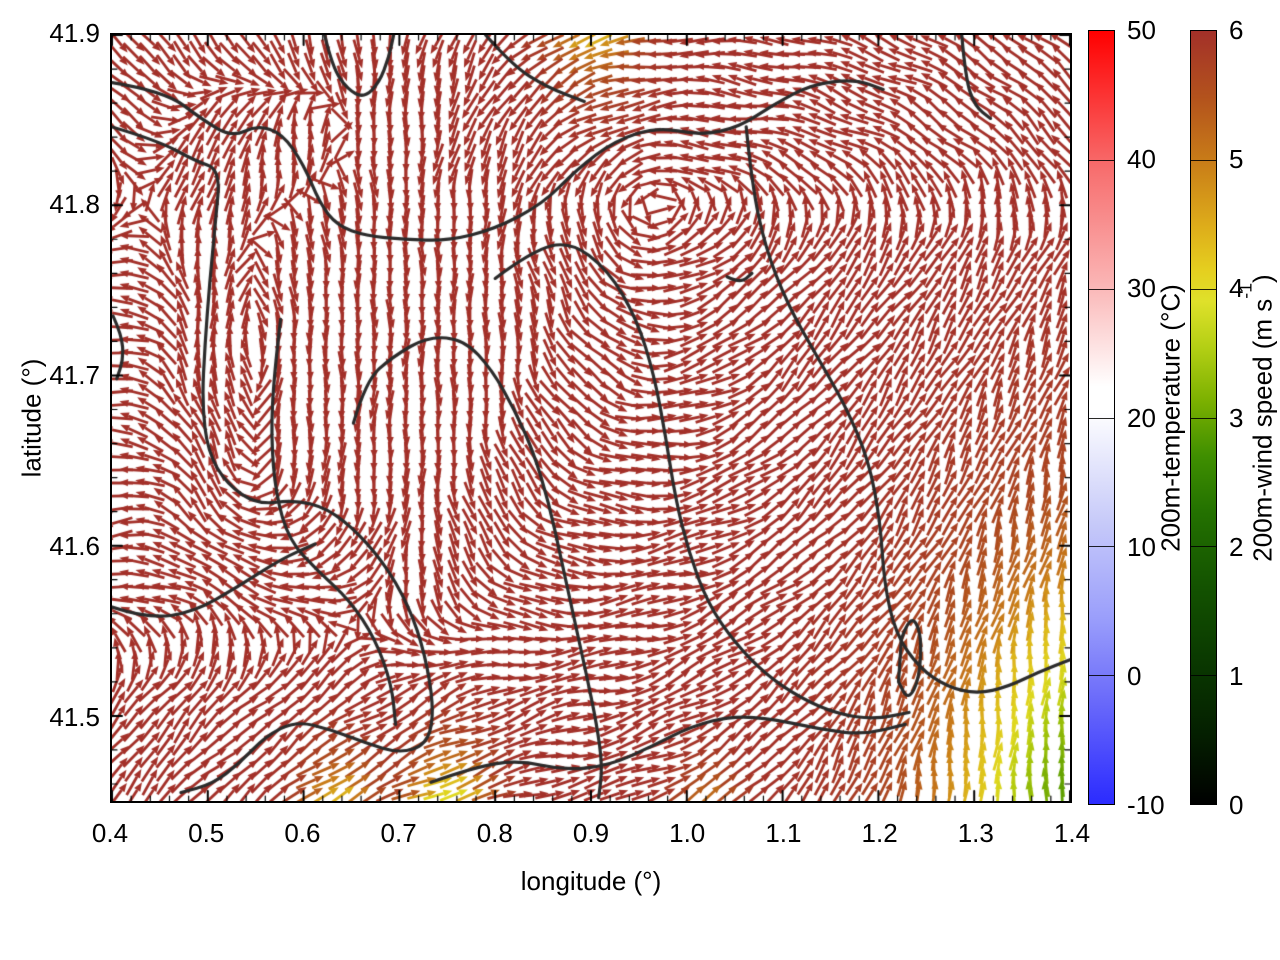  What do you see at coordinates (206, 833) in the screenshot?
I see `x-tick-label: 0.5` at bounding box center [206, 833].